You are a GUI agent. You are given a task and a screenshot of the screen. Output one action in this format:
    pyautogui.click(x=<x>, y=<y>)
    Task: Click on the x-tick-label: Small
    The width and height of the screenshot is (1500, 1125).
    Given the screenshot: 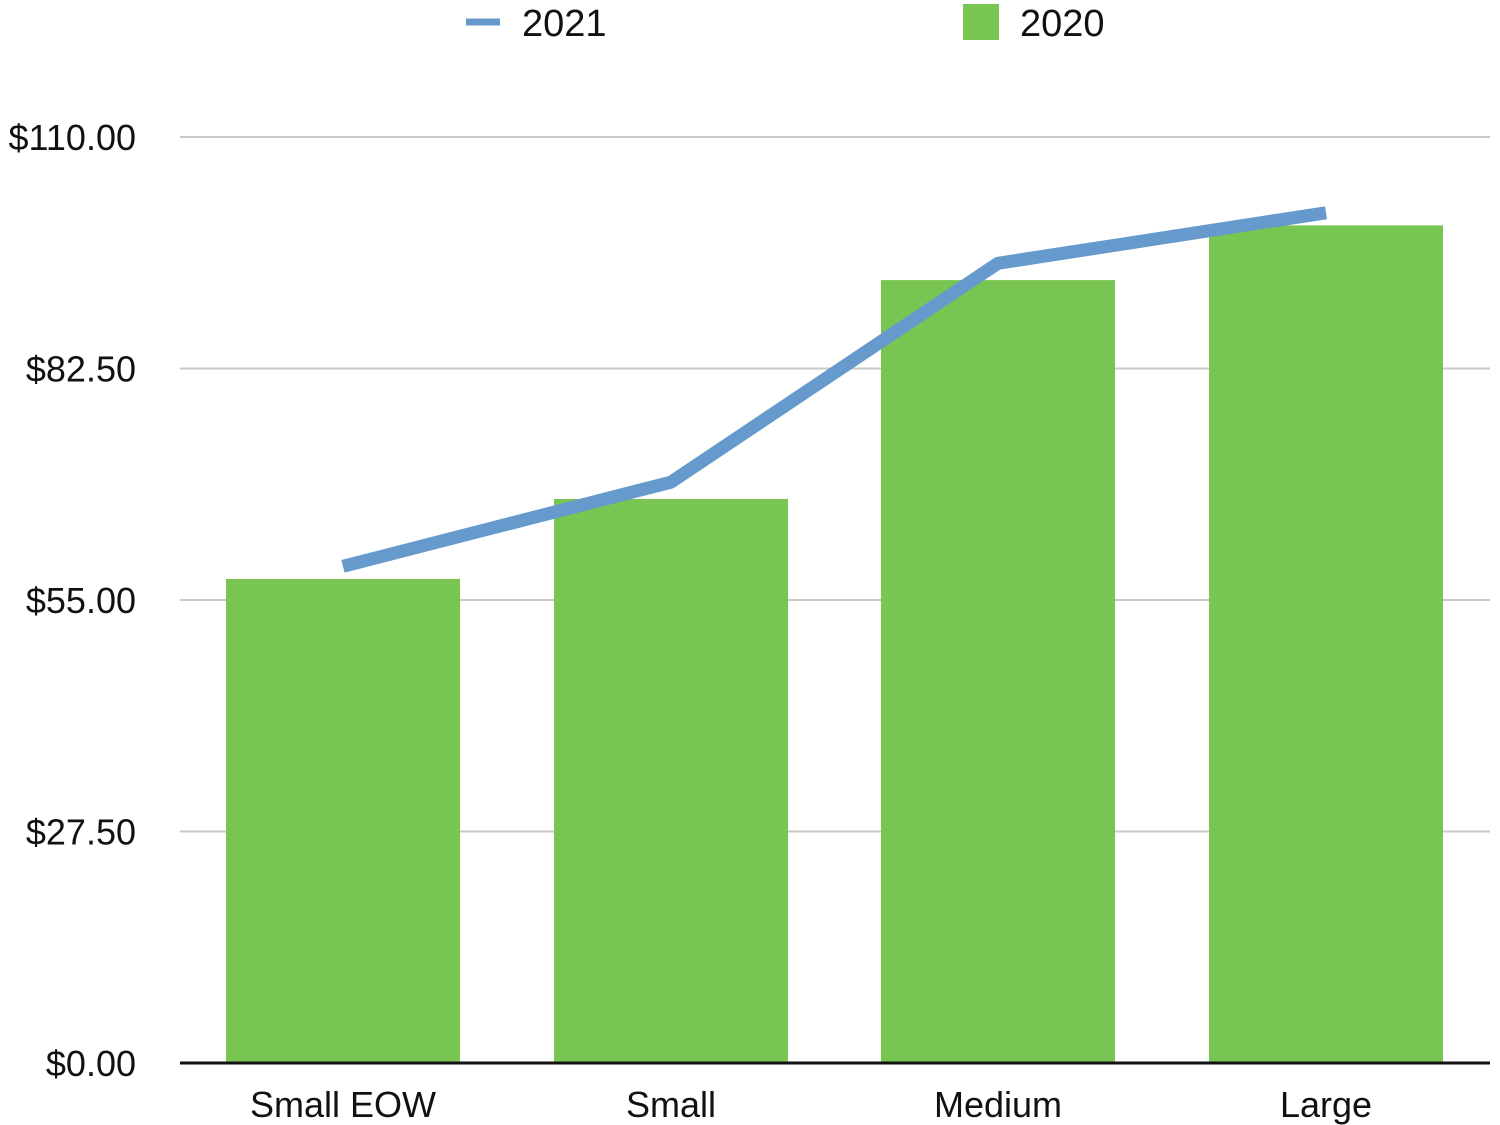 What is the action you would take?
    pyautogui.click(x=671, y=1104)
    